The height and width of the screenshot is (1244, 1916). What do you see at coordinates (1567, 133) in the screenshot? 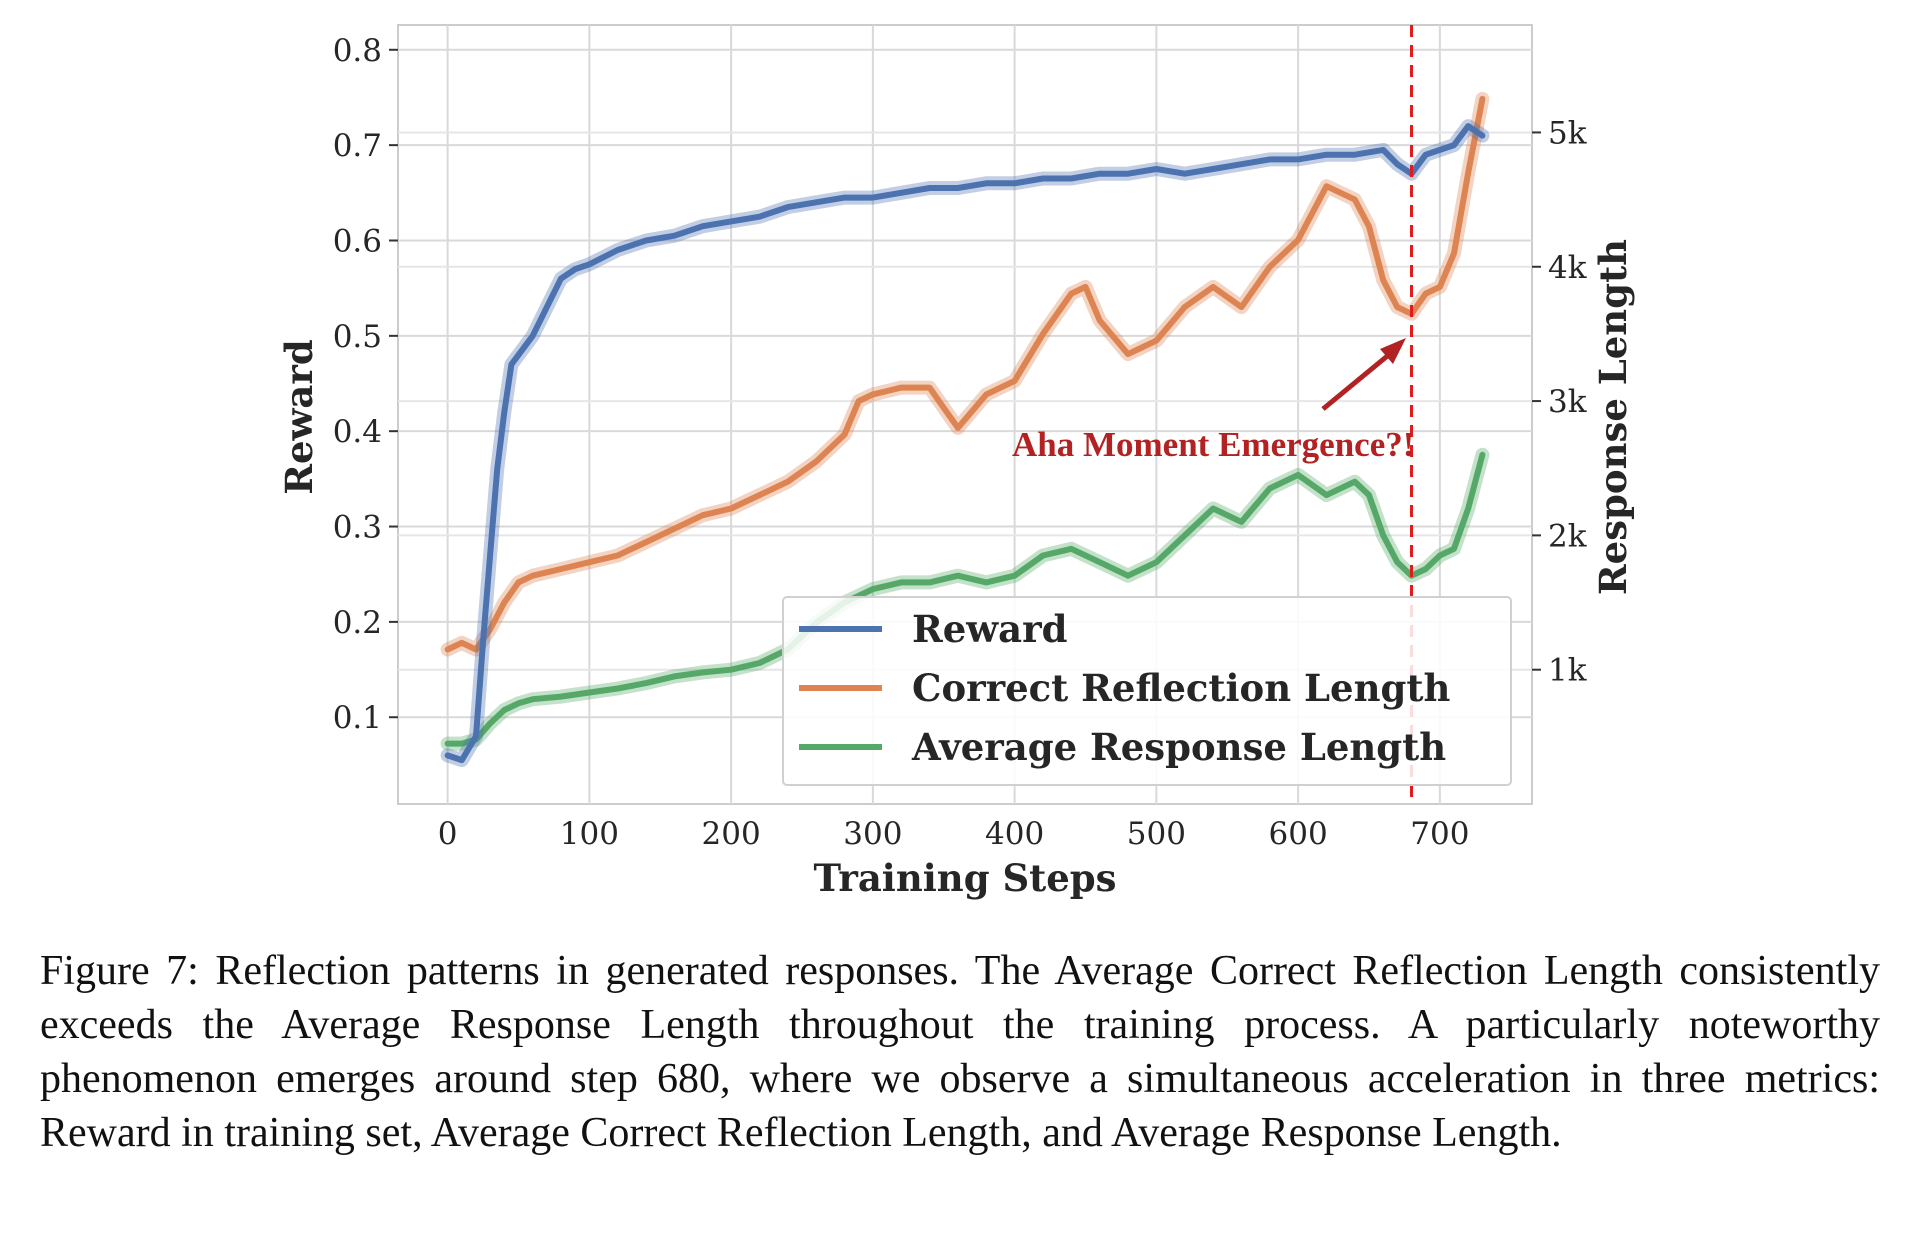
I see `y2-tick-label: 5k` at bounding box center [1567, 133].